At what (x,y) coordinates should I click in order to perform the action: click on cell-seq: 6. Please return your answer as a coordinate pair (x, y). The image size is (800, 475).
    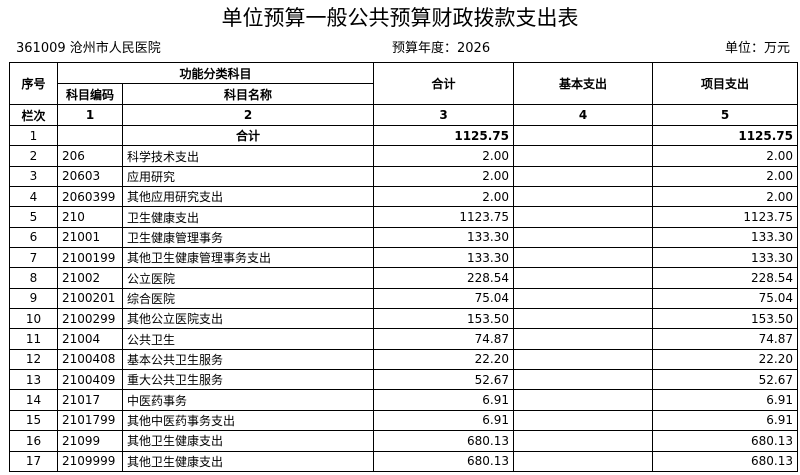
    Looking at the image, I should click on (33, 237).